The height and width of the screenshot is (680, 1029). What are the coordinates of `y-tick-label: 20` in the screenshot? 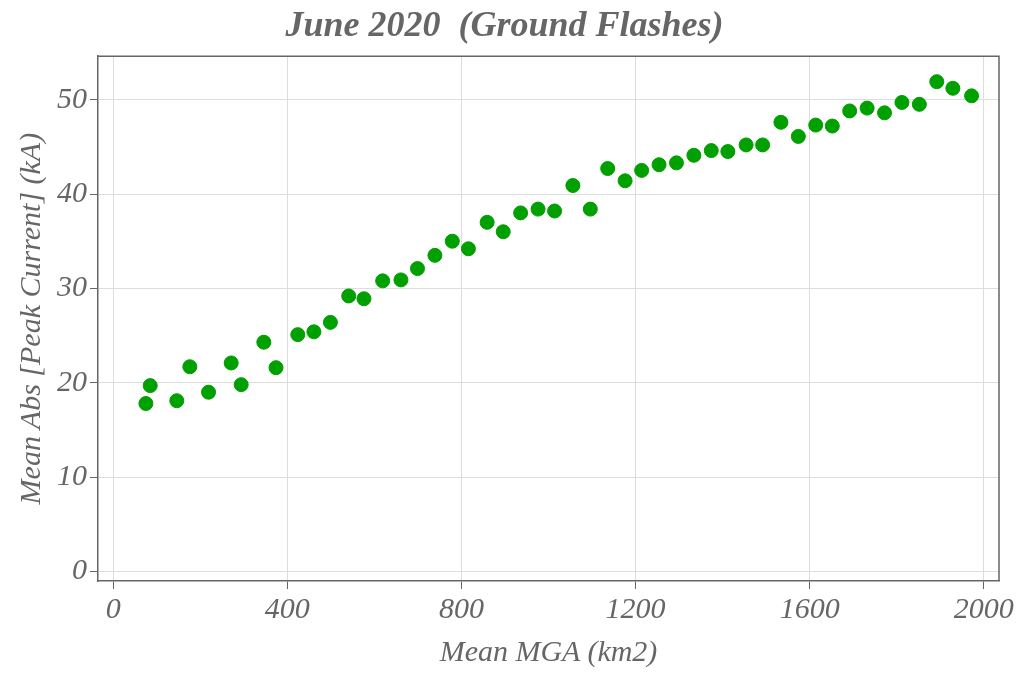 It's located at (72, 380).